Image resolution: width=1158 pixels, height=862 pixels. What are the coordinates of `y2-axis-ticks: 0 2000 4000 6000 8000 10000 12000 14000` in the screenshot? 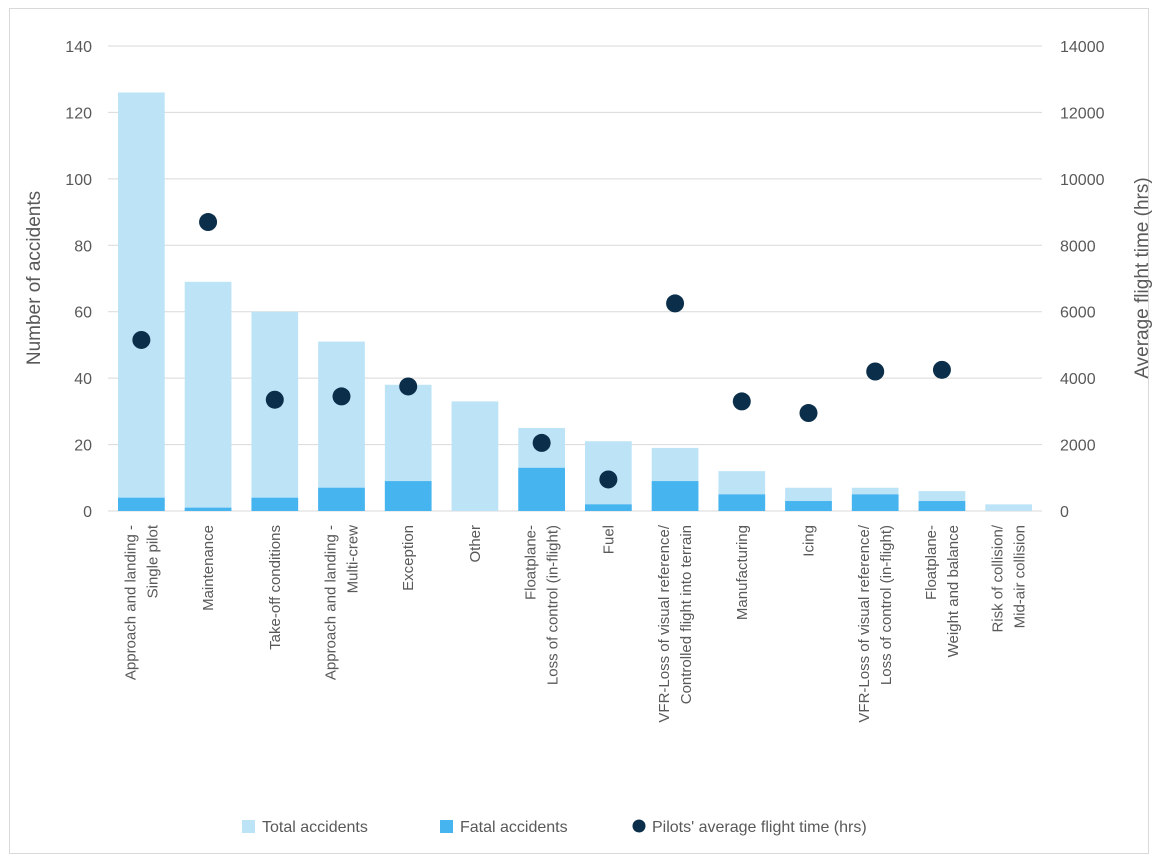 It's located at (1082, 280).